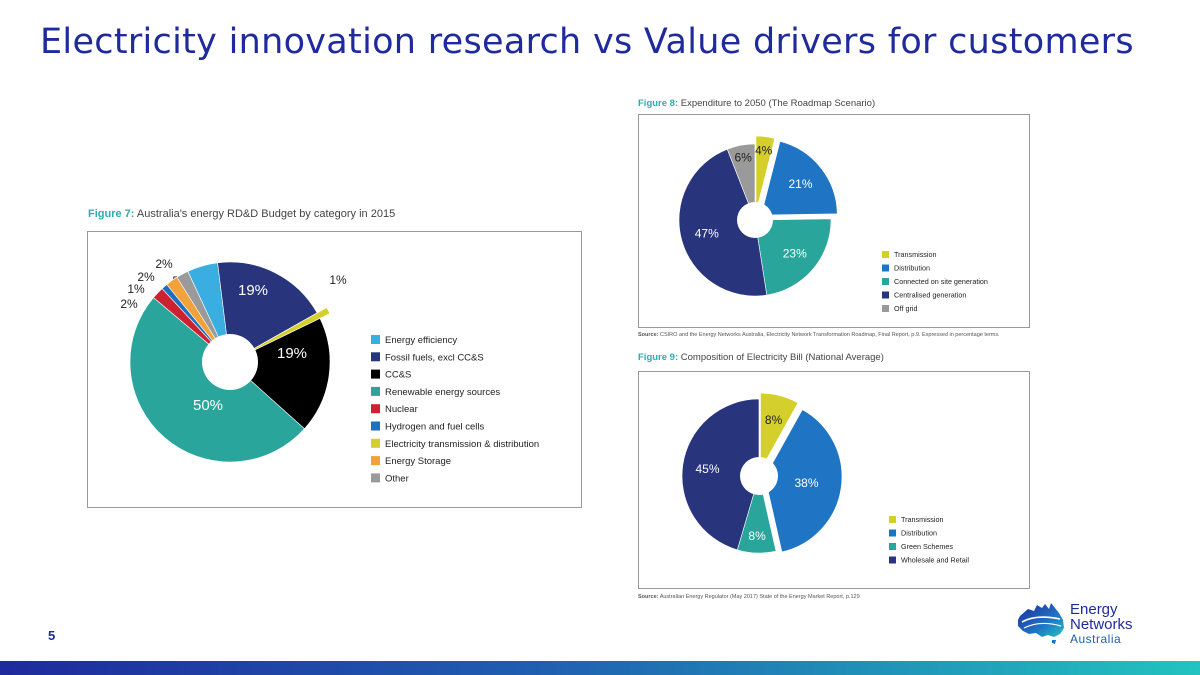 This screenshot has width=1200, height=675. I want to click on legend-label-energy-storage: Energy Storage, so click(418, 461).